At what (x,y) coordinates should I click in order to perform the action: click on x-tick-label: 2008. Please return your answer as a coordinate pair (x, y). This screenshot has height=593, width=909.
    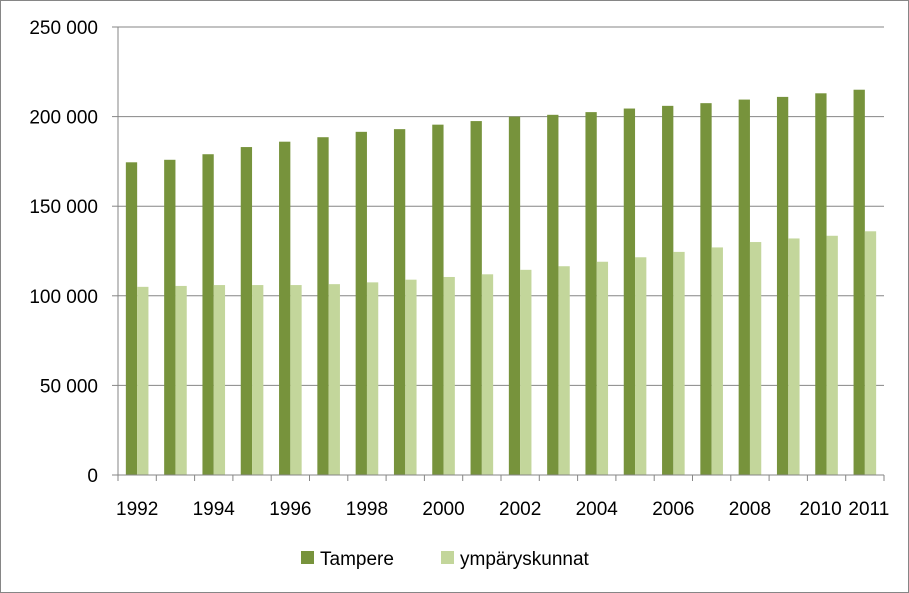
    Looking at the image, I should click on (750, 509).